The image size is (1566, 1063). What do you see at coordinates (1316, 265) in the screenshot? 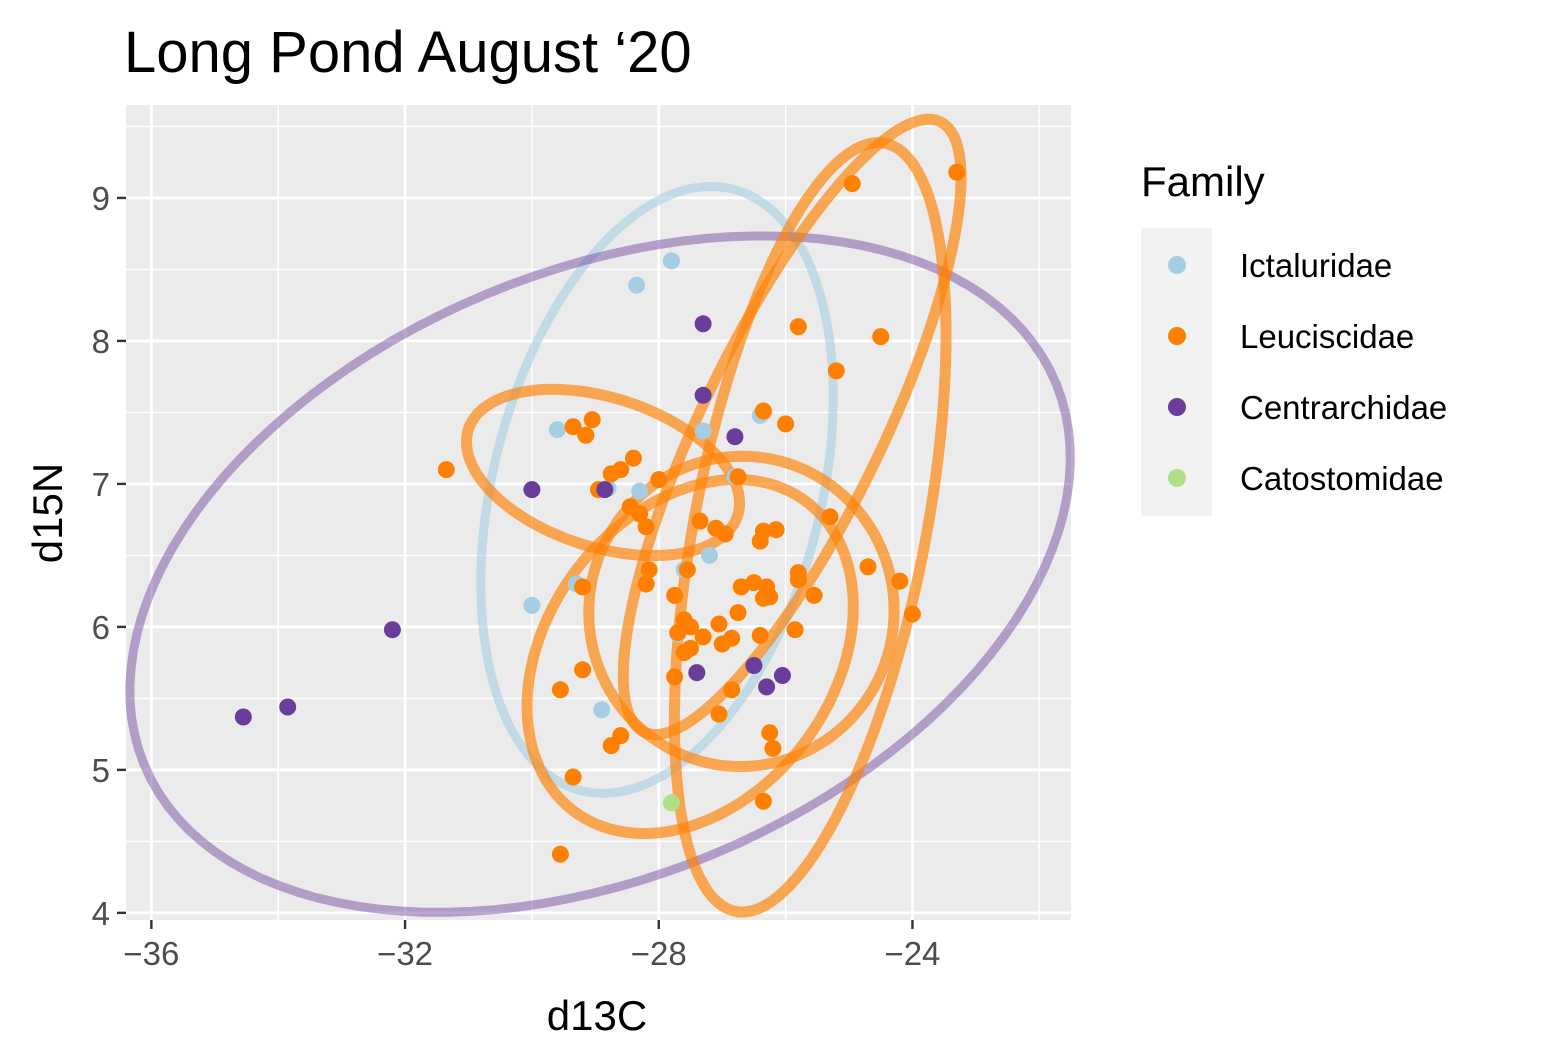
I see `legend-label-ictaluridae: Ictaluridae` at bounding box center [1316, 265].